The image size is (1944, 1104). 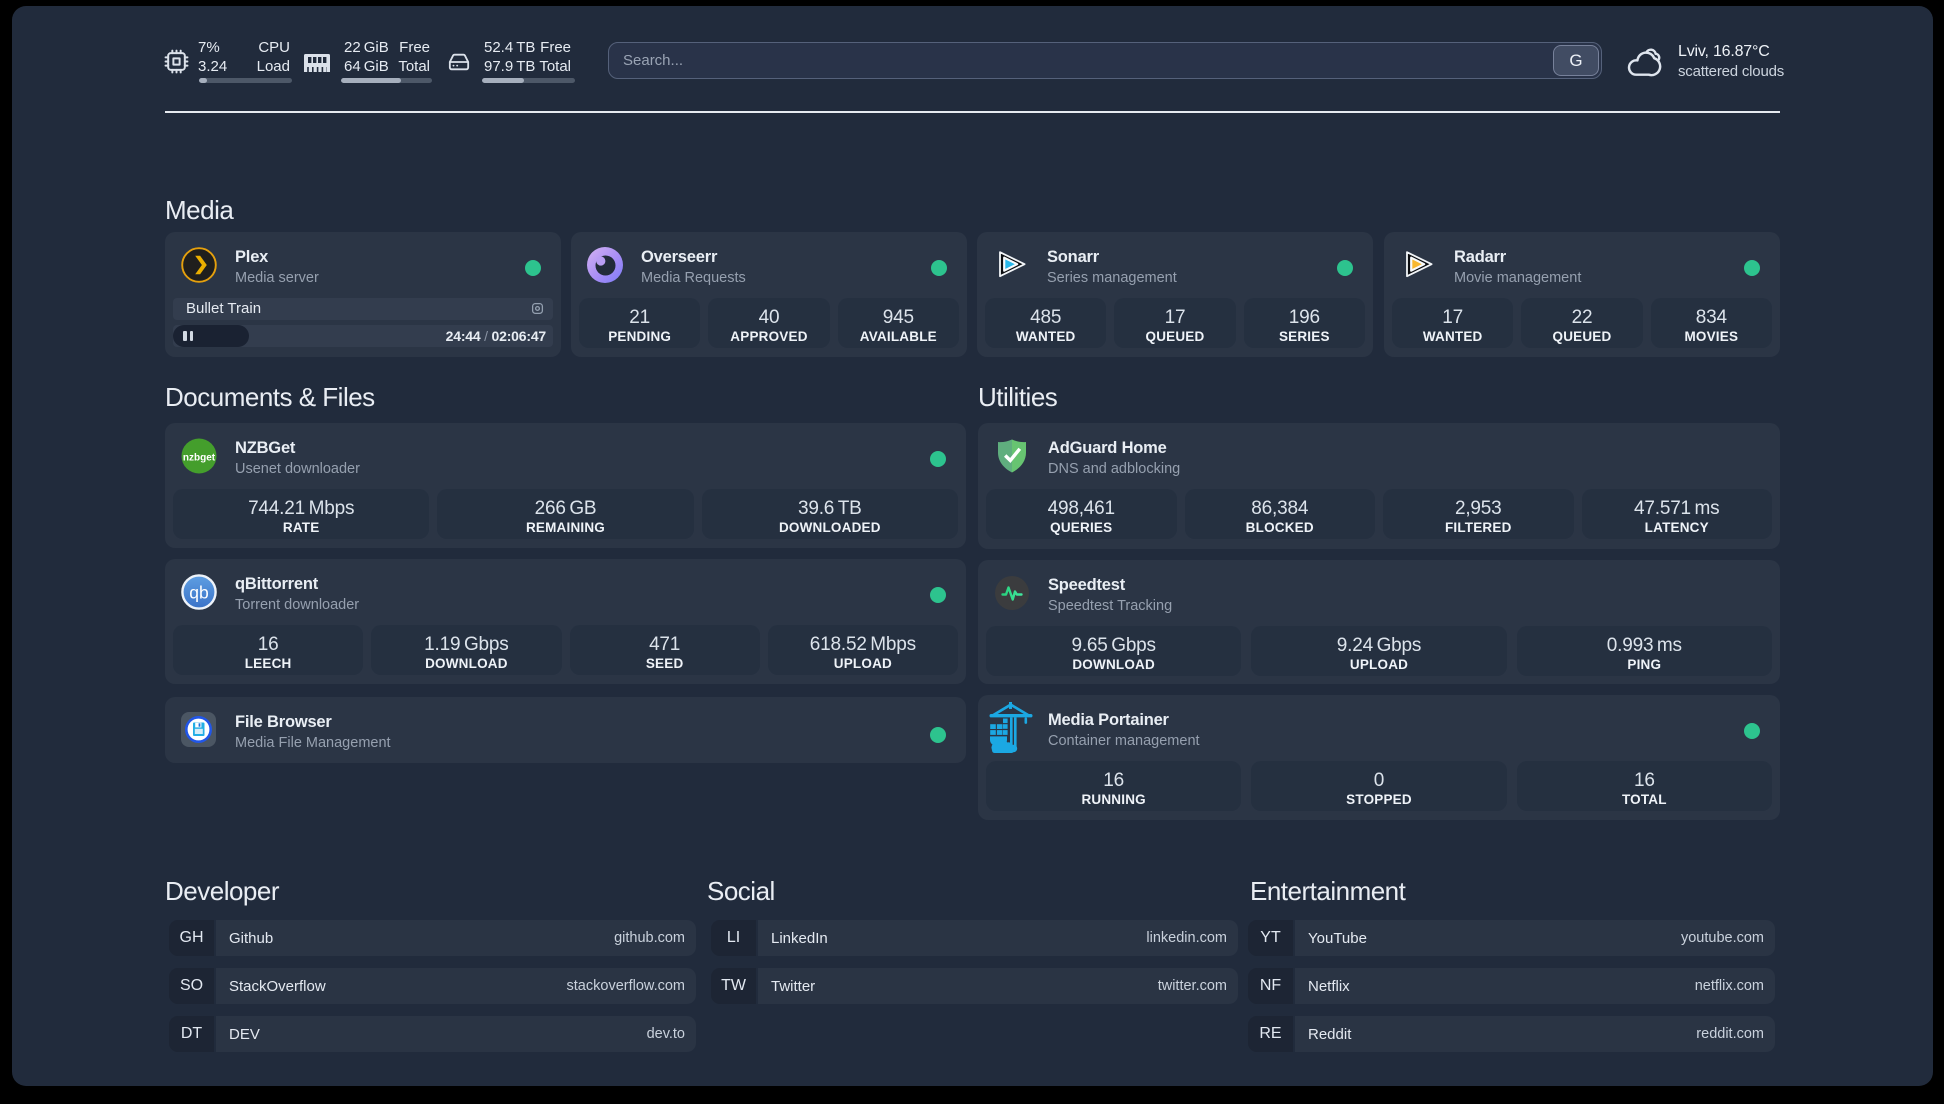 I want to click on svg-text: nzbget, so click(x=199, y=458).